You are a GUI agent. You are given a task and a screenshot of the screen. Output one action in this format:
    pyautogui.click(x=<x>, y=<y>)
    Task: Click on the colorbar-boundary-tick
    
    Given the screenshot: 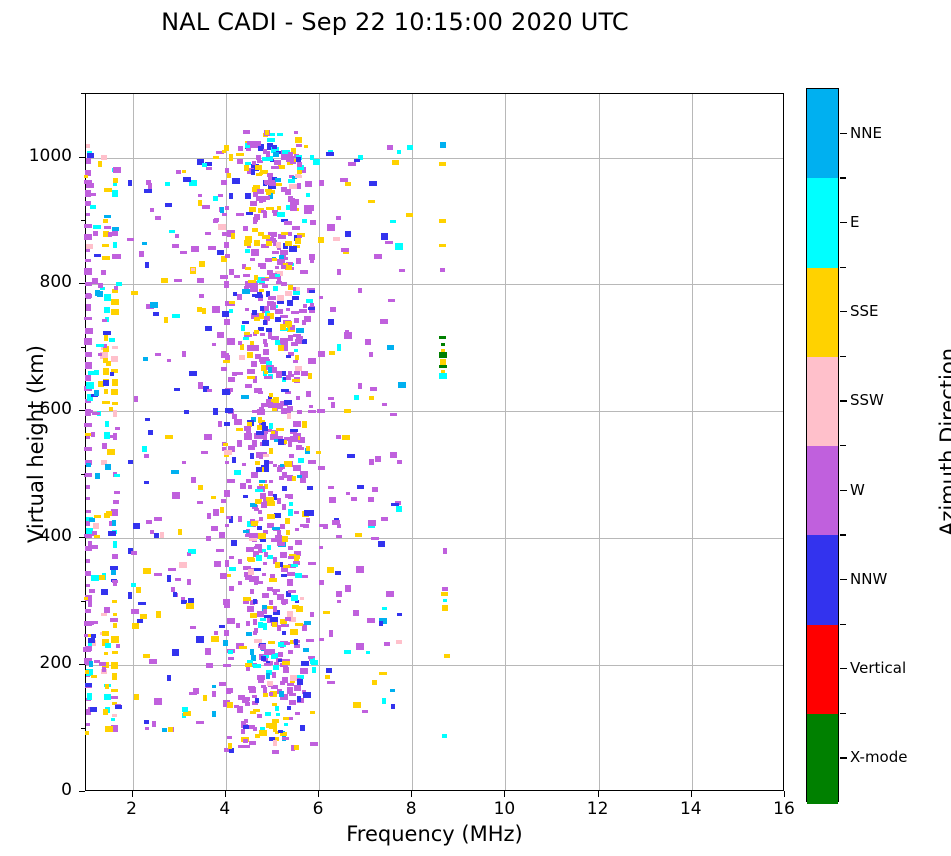 What is the action you would take?
    pyautogui.click(x=843, y=267)
    